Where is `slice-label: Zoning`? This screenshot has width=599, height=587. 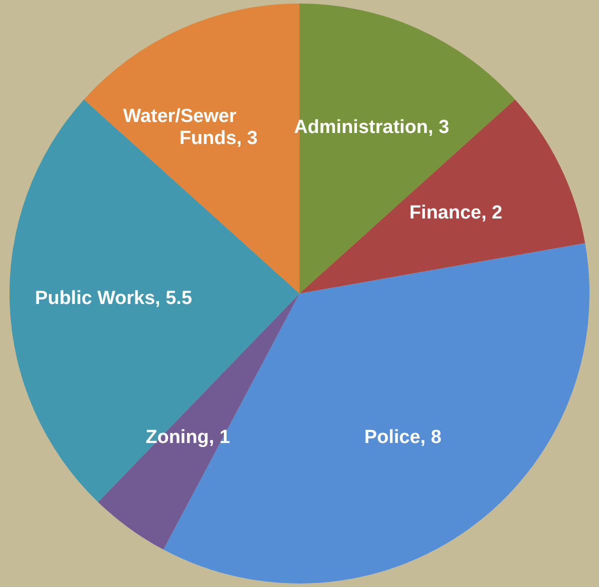 slice-label: Zoning is located at coordinates (177, 437).